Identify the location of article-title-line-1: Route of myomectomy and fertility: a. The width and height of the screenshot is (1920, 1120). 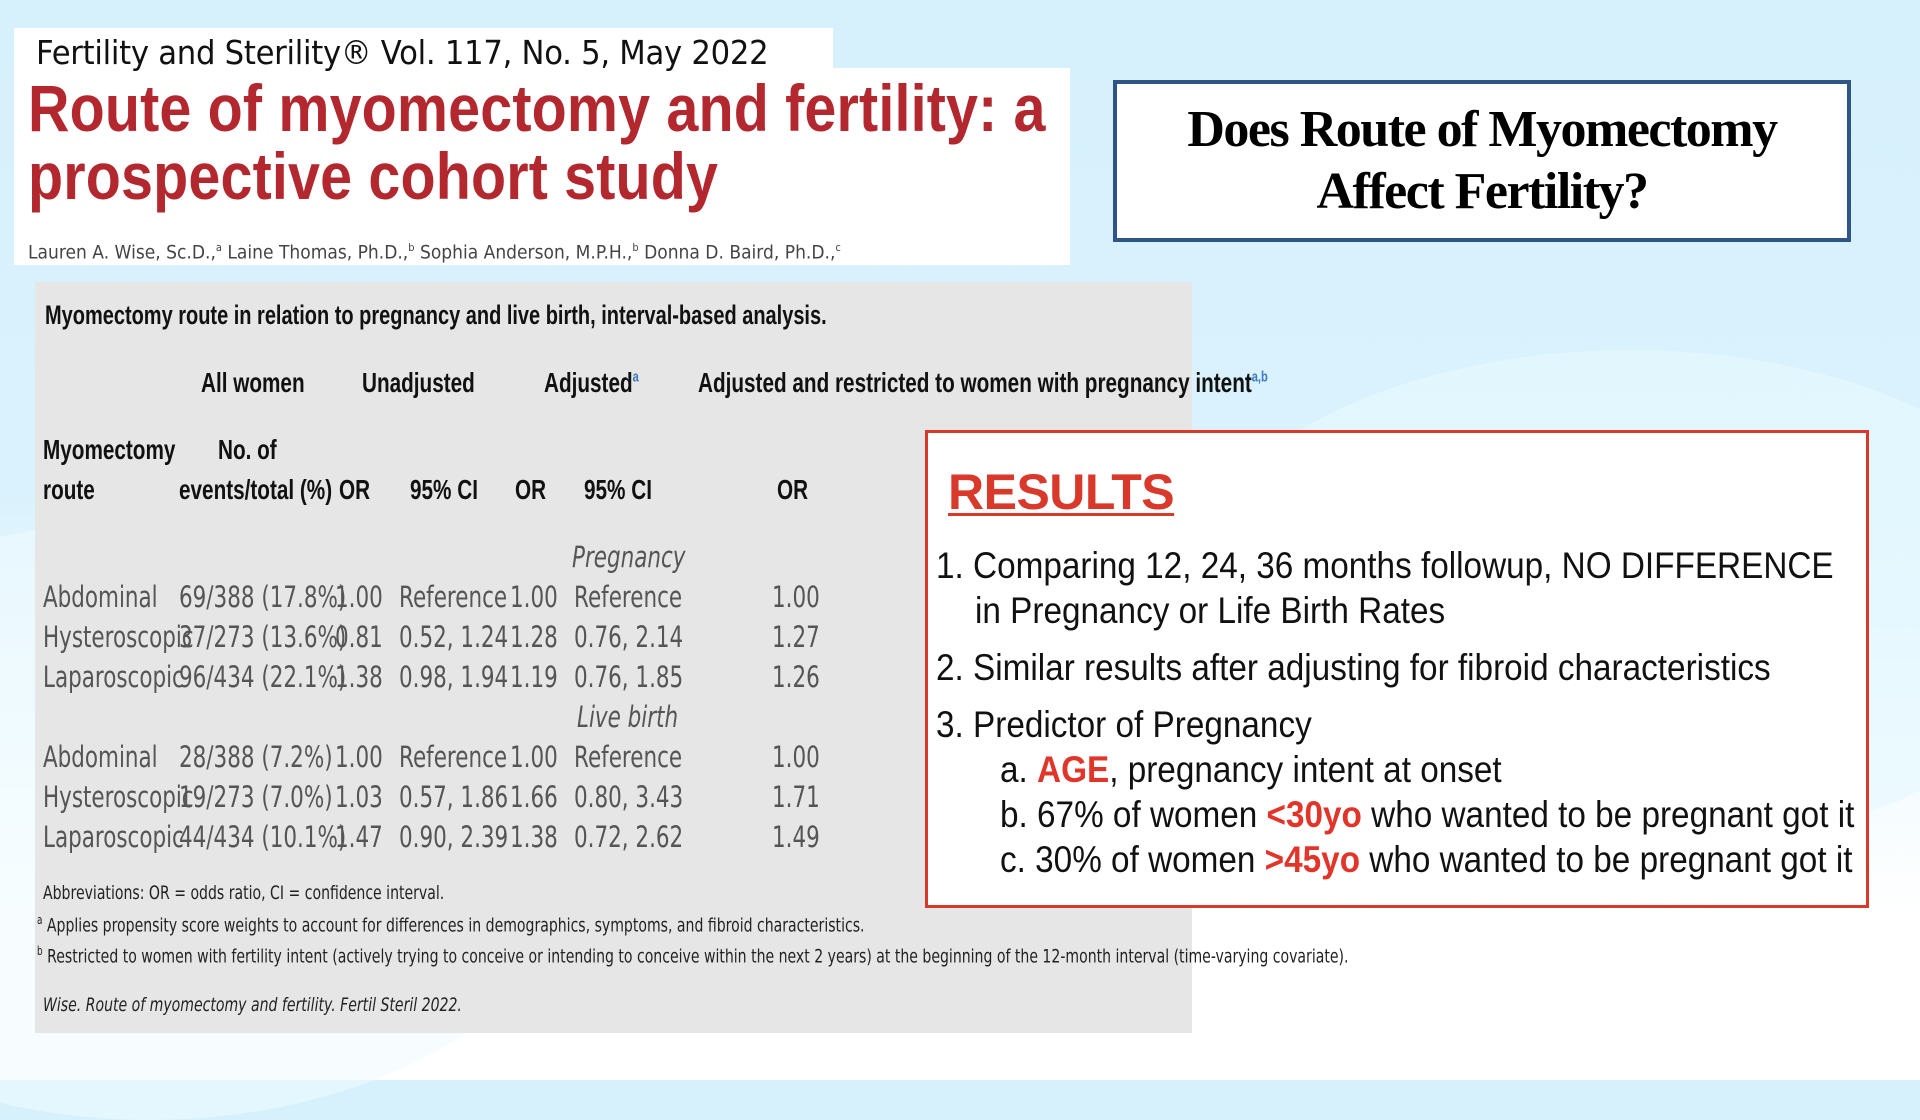
(537, 108).